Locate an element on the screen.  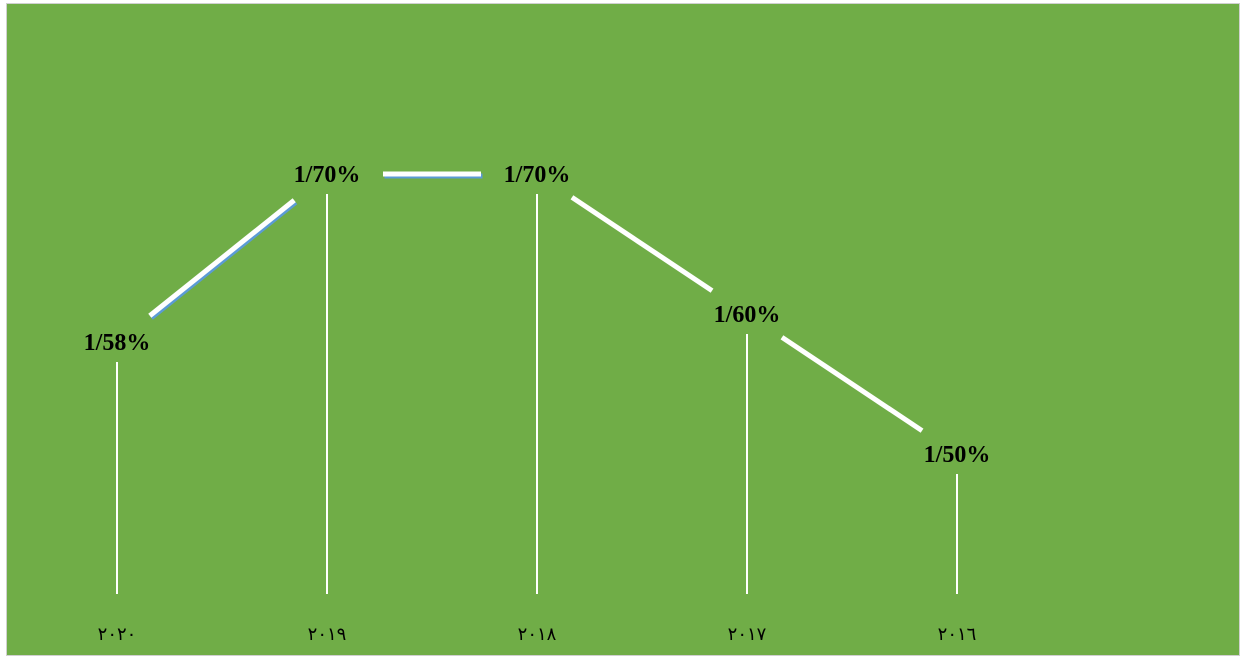
data-label-2: 1/70% is located at coordinates (327, 175).